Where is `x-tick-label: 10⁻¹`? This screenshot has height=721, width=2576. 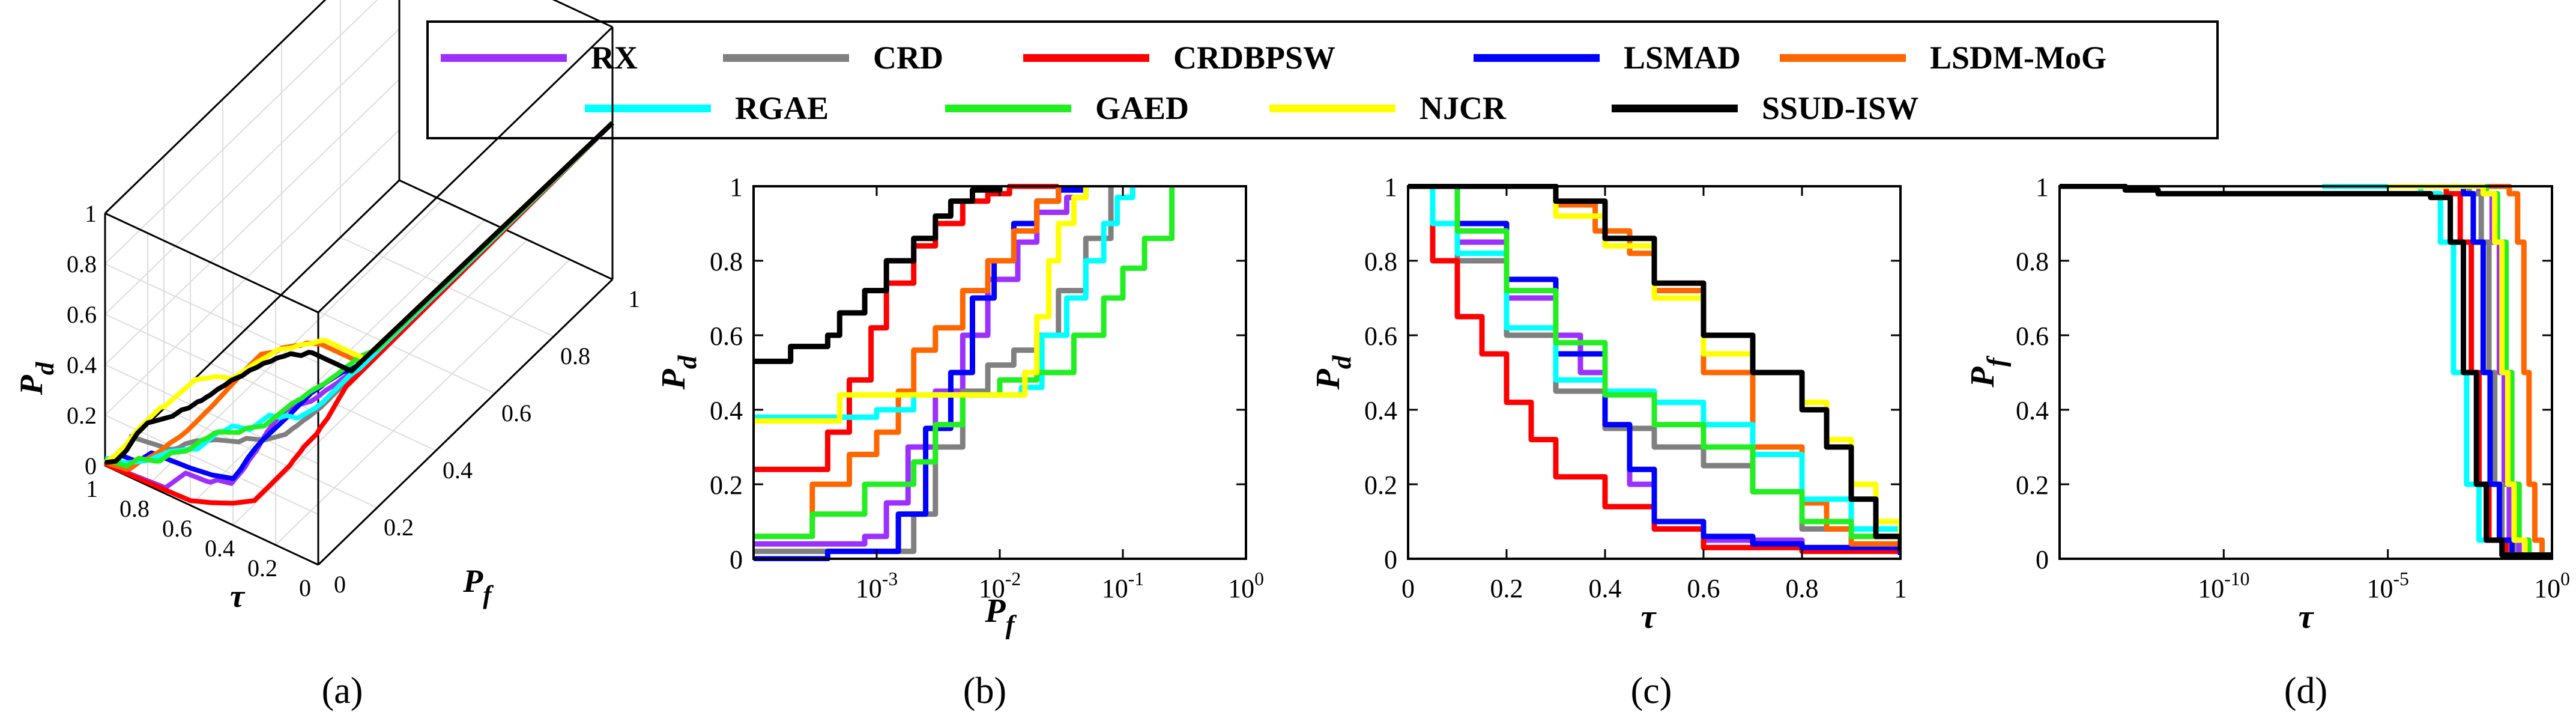
x-tick-label: 10⁻¹ is located at coordinates (1123, 585).